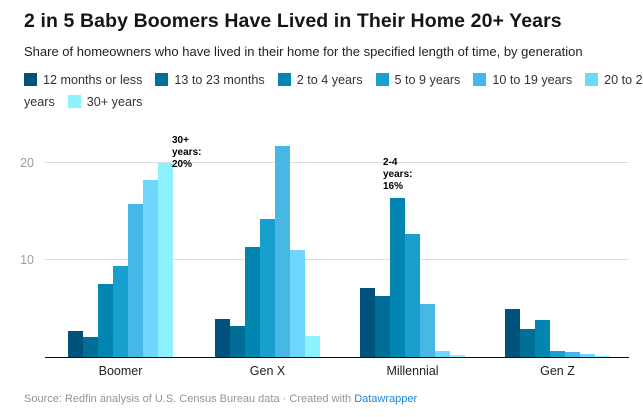  I want to click on bar-boomer-20-to-29-years, so click(150, 268).